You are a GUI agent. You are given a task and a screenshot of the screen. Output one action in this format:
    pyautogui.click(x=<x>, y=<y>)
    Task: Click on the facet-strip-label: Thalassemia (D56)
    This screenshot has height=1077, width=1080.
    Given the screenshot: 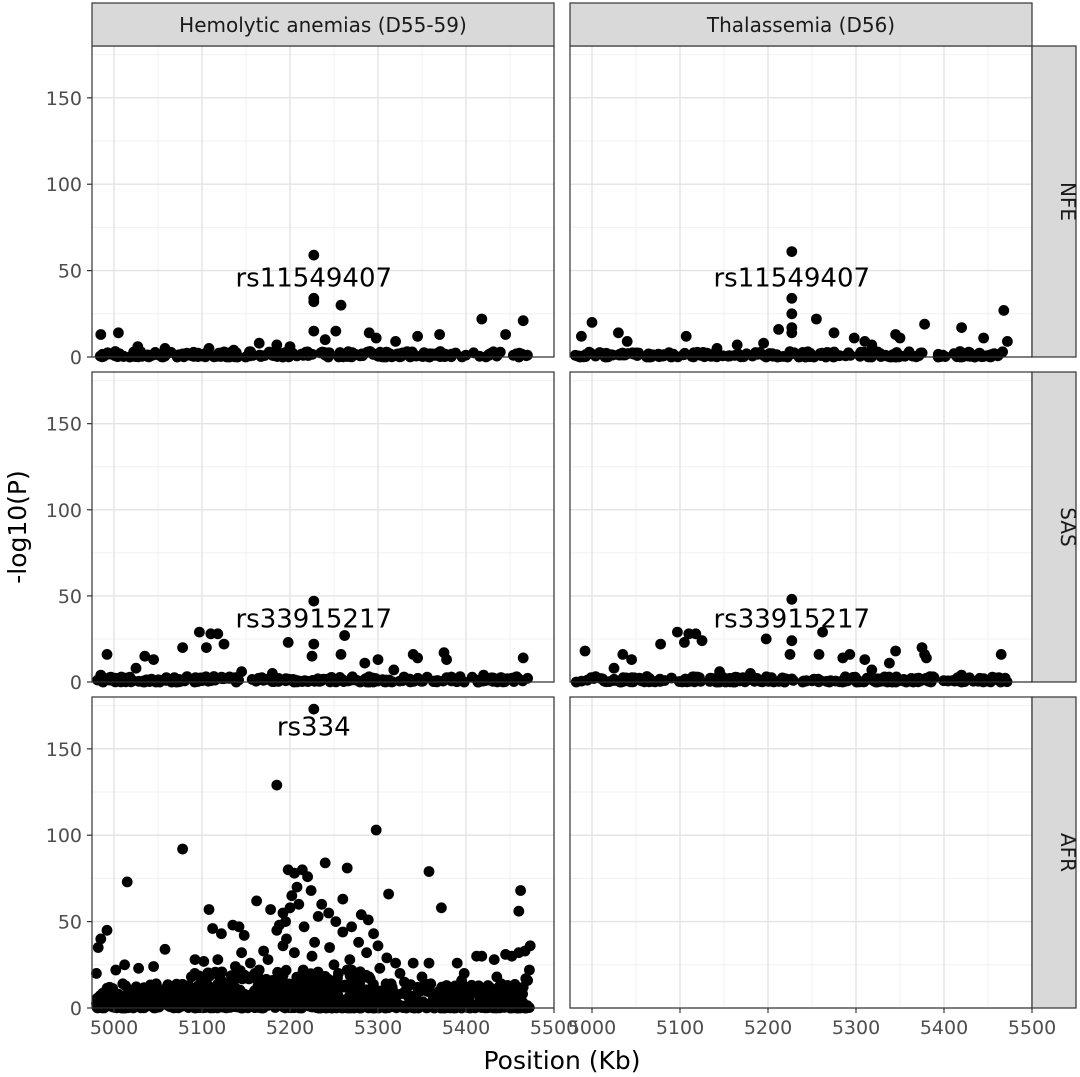 What is the action you would take?
    pyautogui.click(x=800, y=25)
    